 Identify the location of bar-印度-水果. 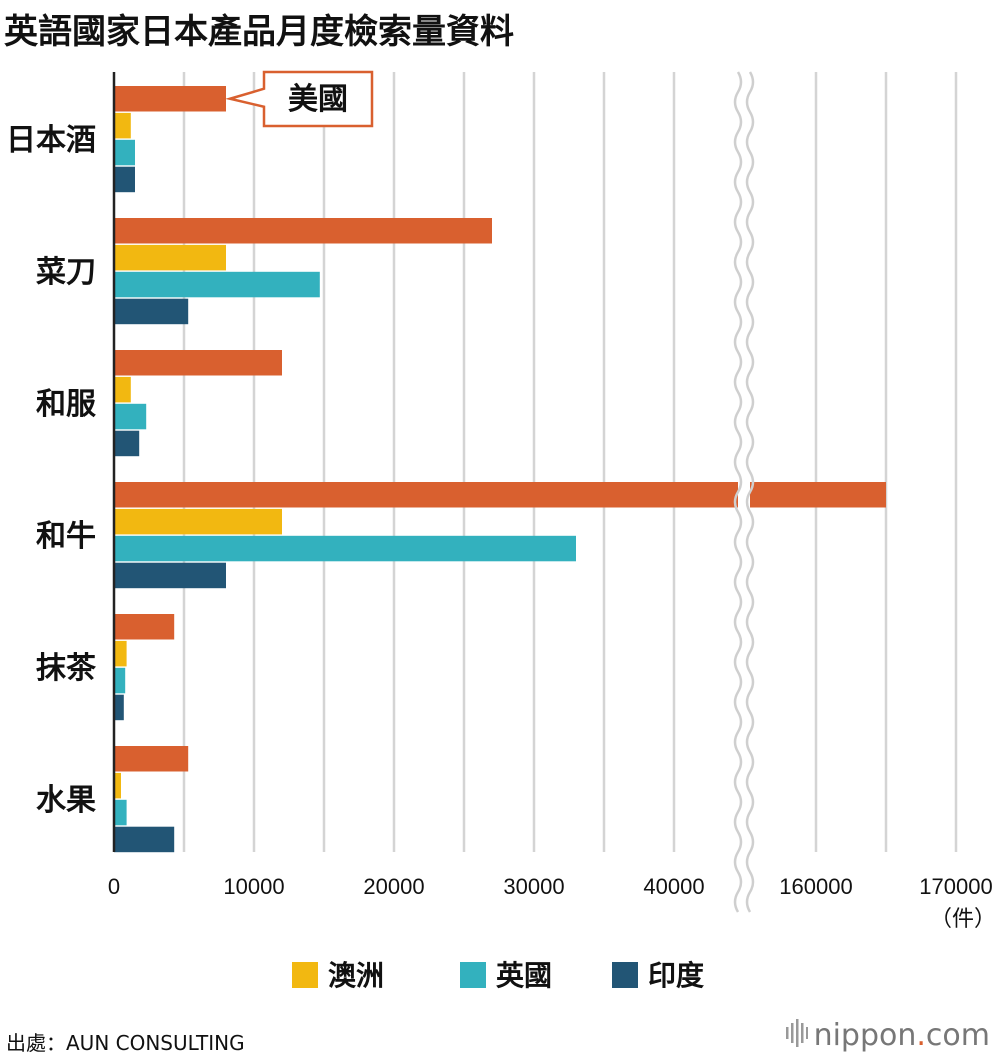
(144, 839).